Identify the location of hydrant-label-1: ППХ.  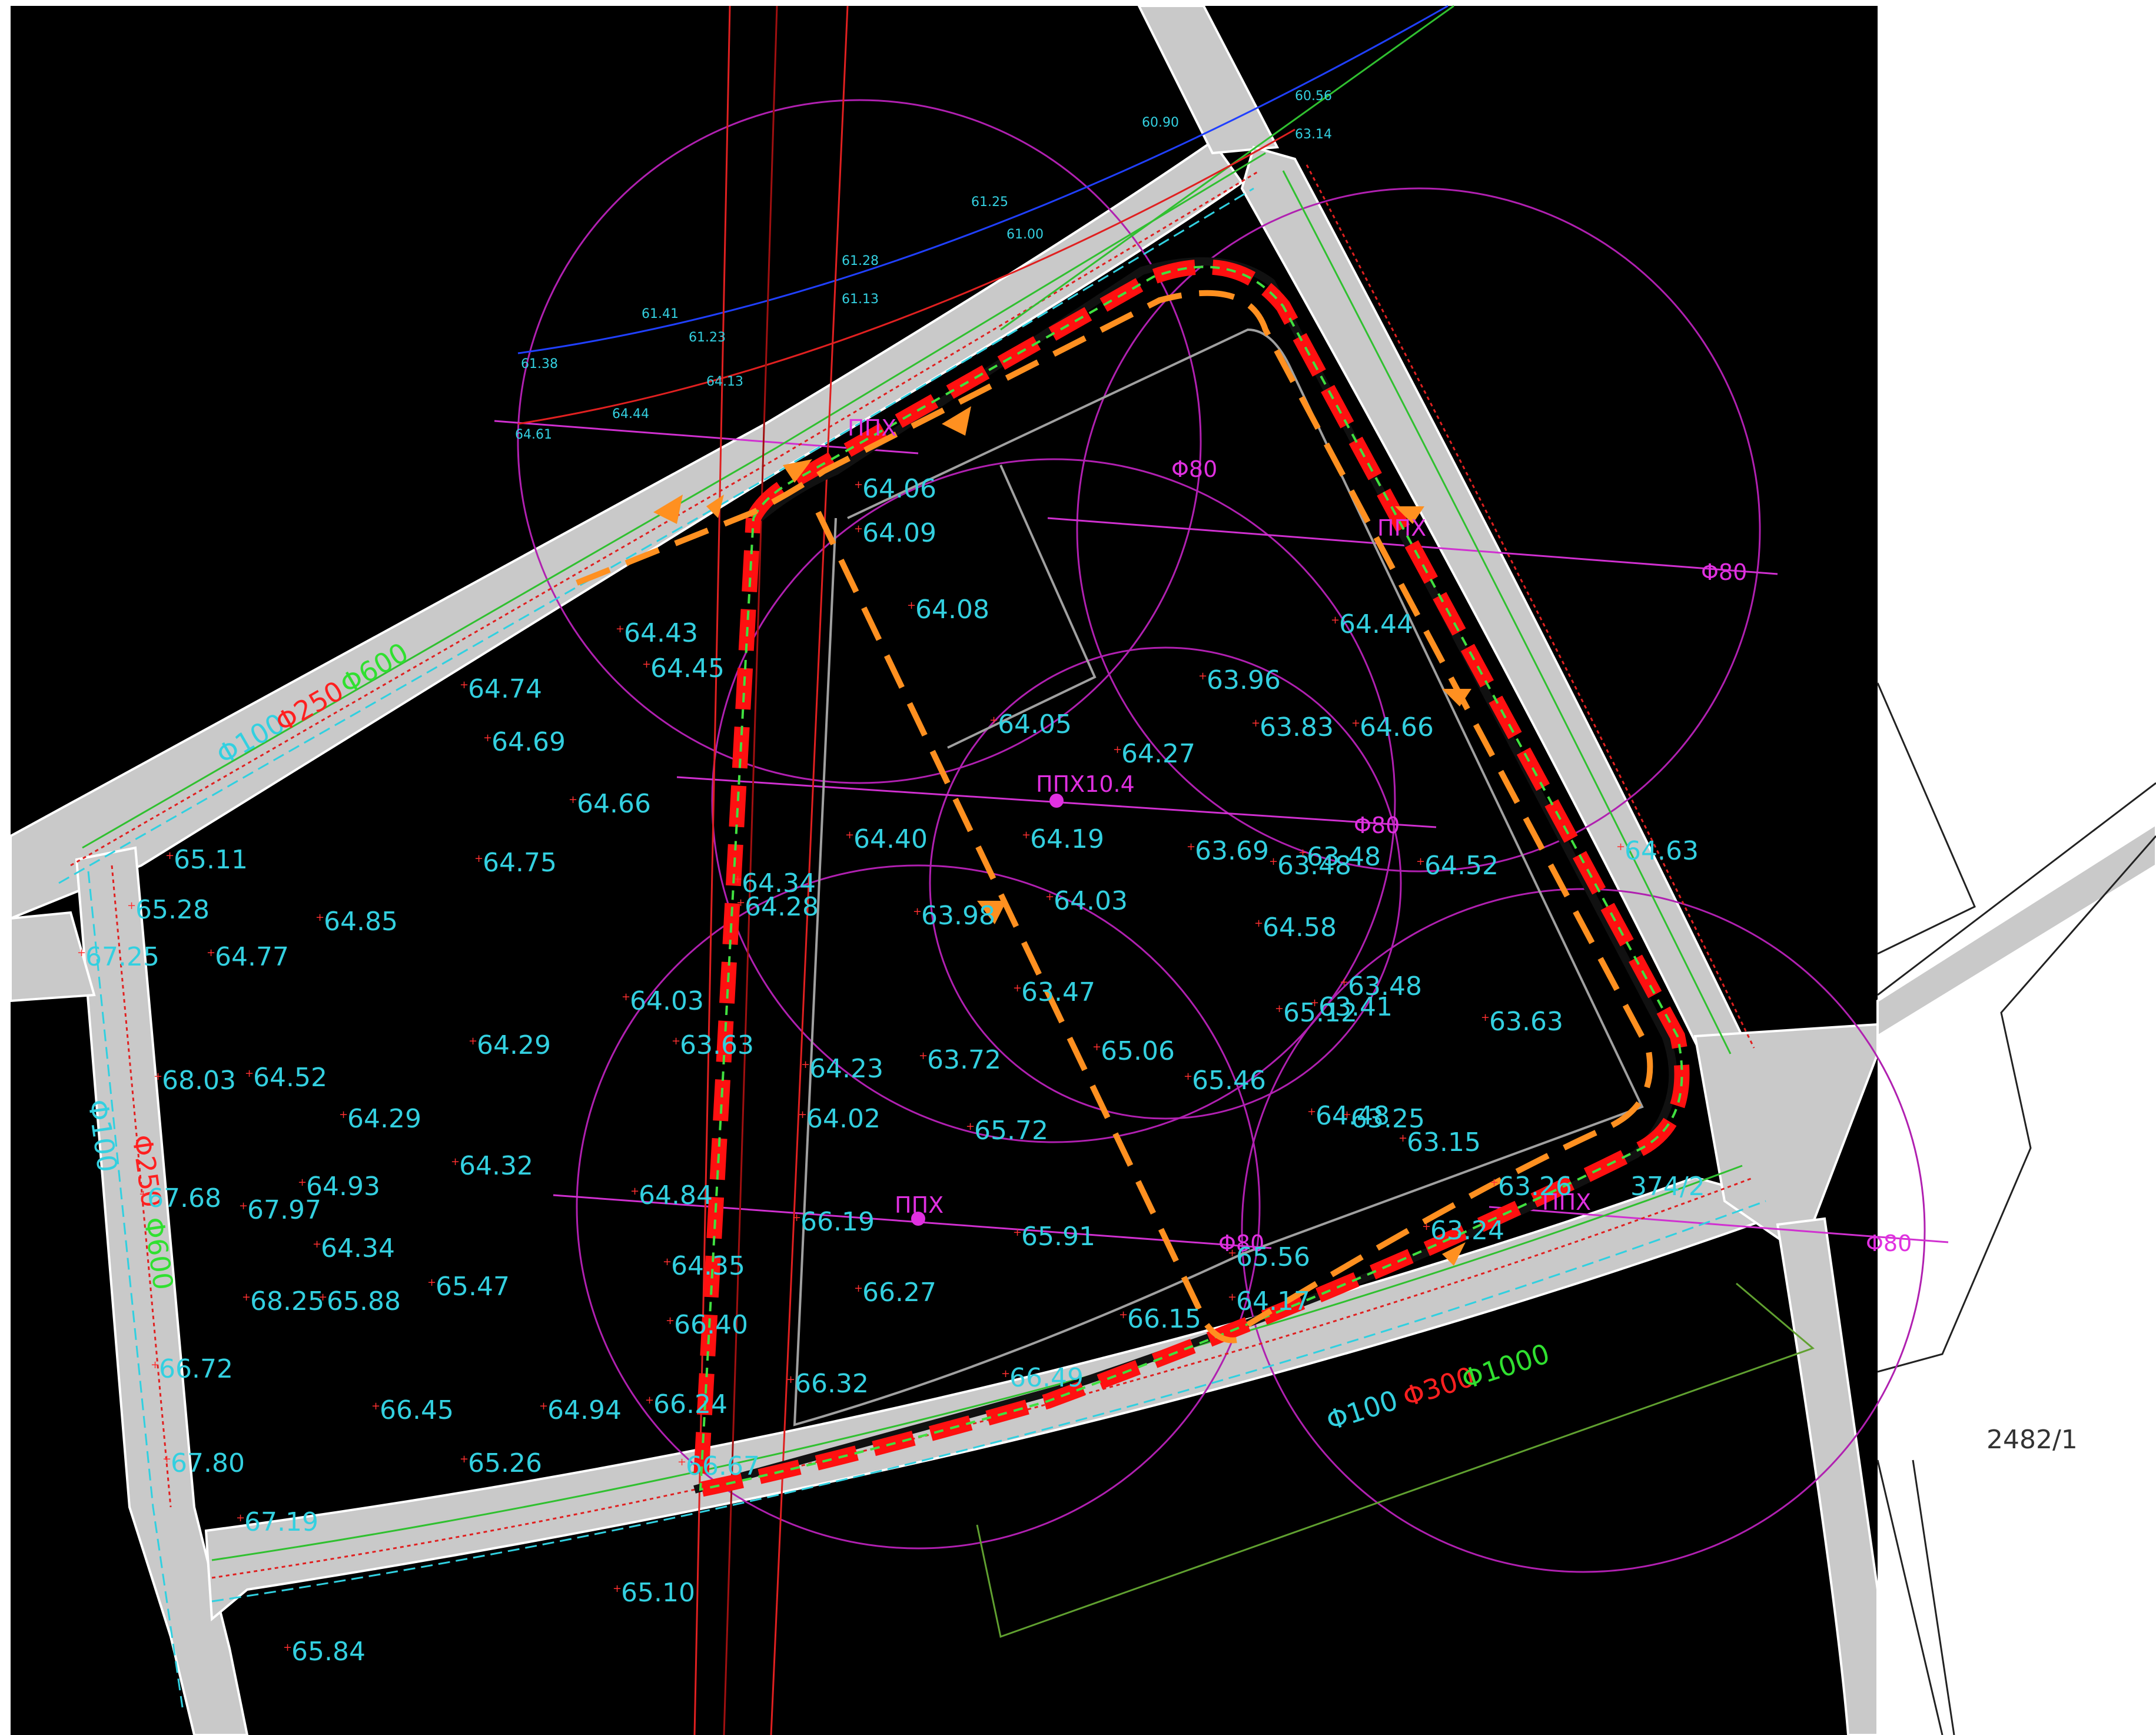
(872, 428).